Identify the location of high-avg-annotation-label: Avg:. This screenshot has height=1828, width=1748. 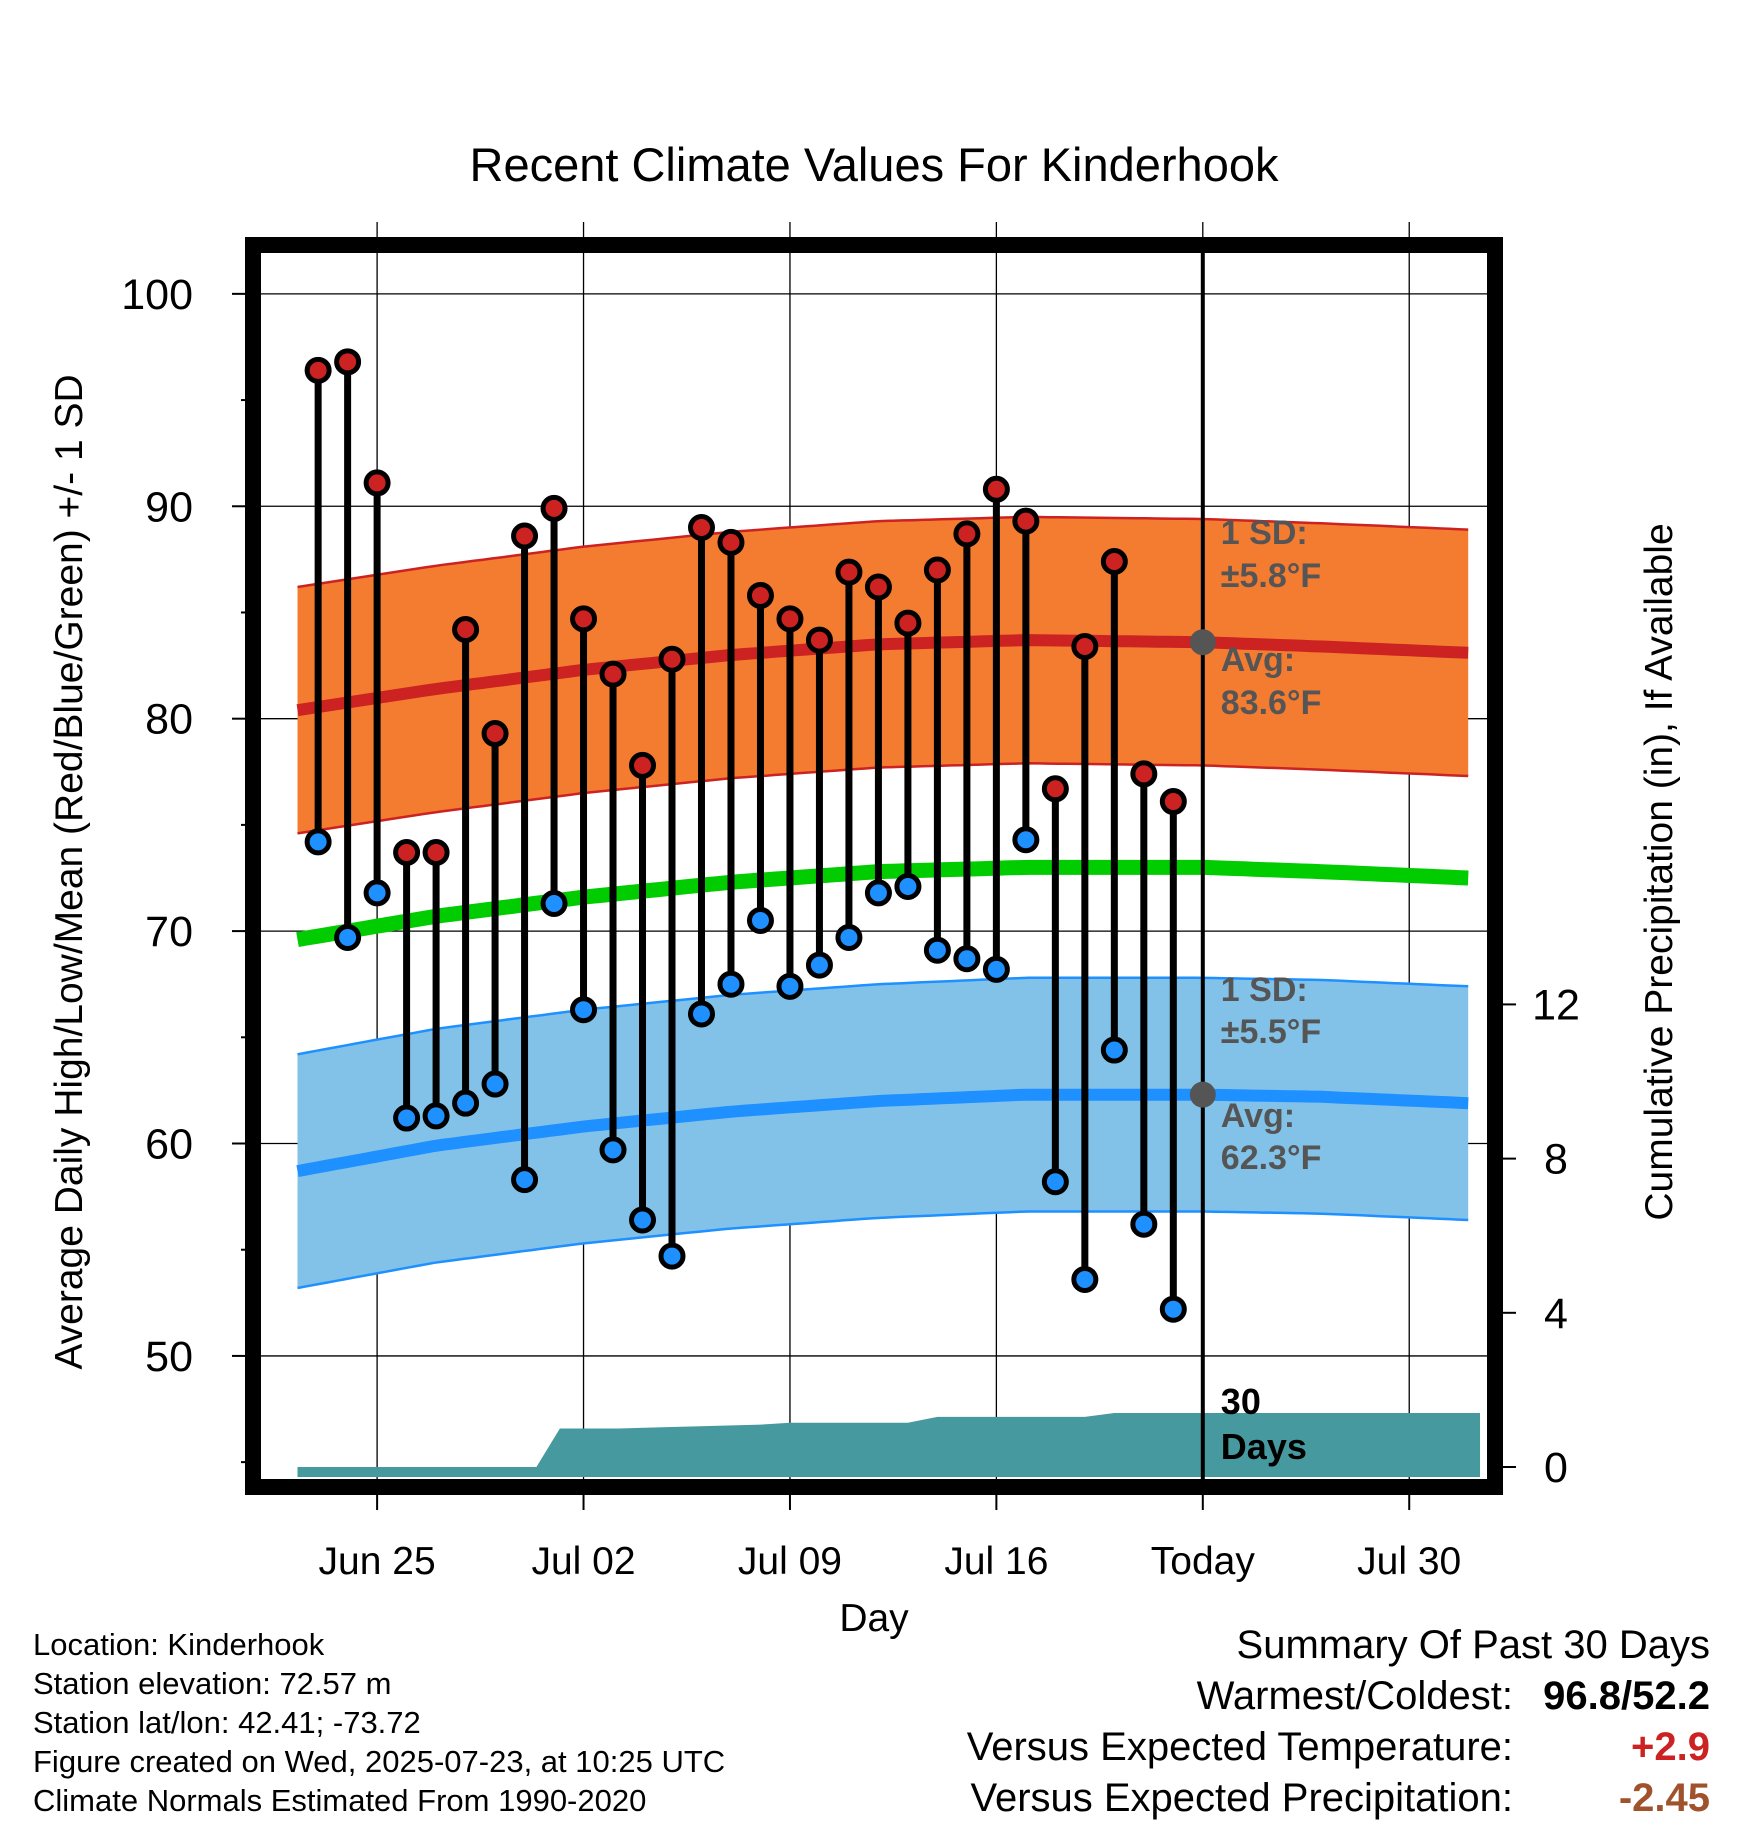
(1258, 660).